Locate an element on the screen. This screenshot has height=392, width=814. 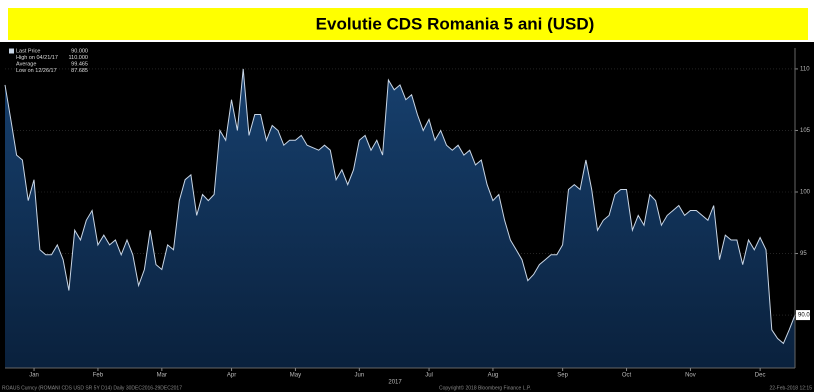
x-tick-label: Jan is located at coordinates (34, 376).